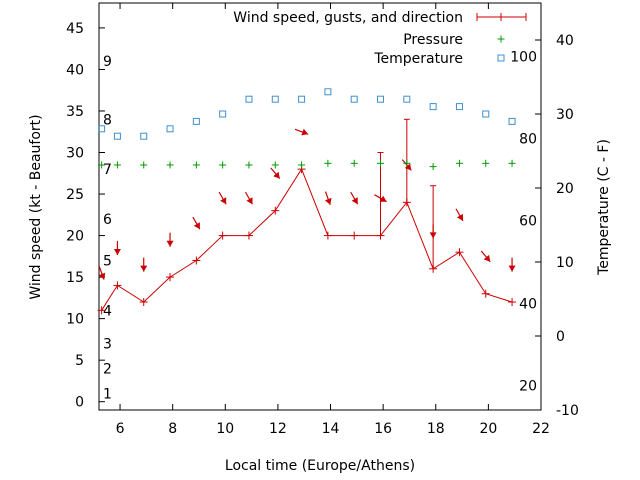 This screenshot has height=480, width=640. What do you see at coordinates (488, 429) in the screenshot?
I see `x-tick-label: 20` at bounding box center [488, 429].